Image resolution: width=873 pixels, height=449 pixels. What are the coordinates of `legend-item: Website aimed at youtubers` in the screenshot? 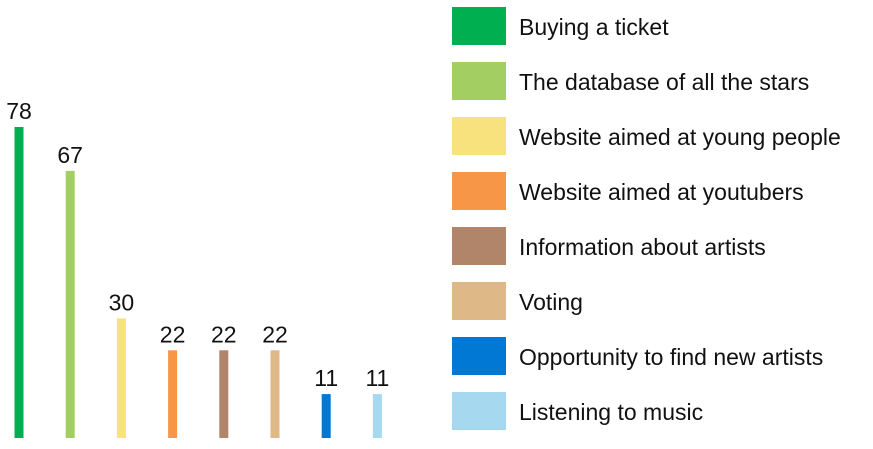 It's located at (662, 191).